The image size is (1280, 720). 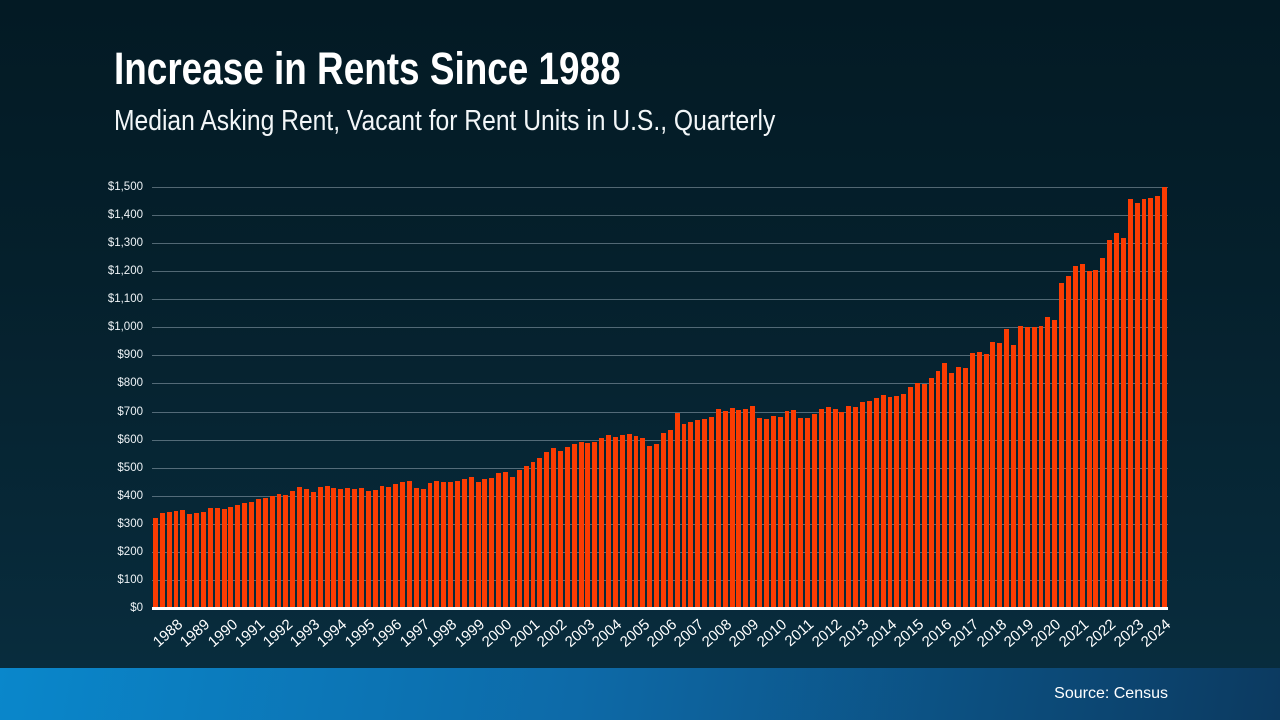 What do you see at coordinates (125, 243) in the screenshot?
I see `y-axis-tick-label: $1,300` at bounding box center [125, 243].